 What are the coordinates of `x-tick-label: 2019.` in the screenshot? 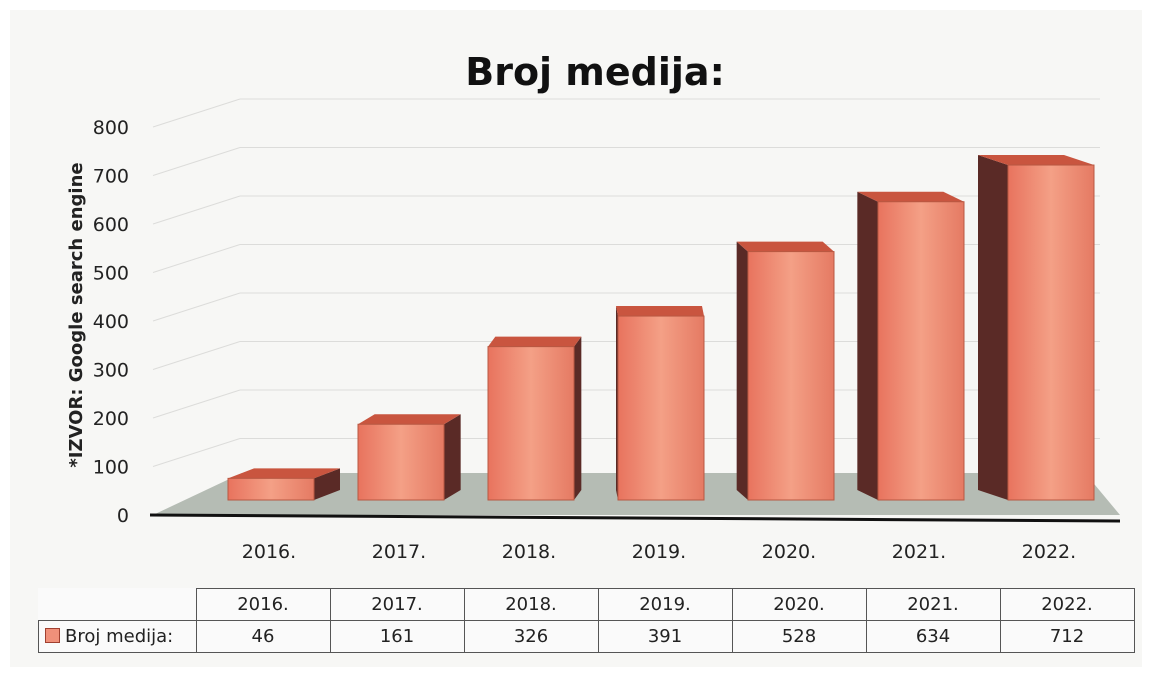 It's located at (659, 552).